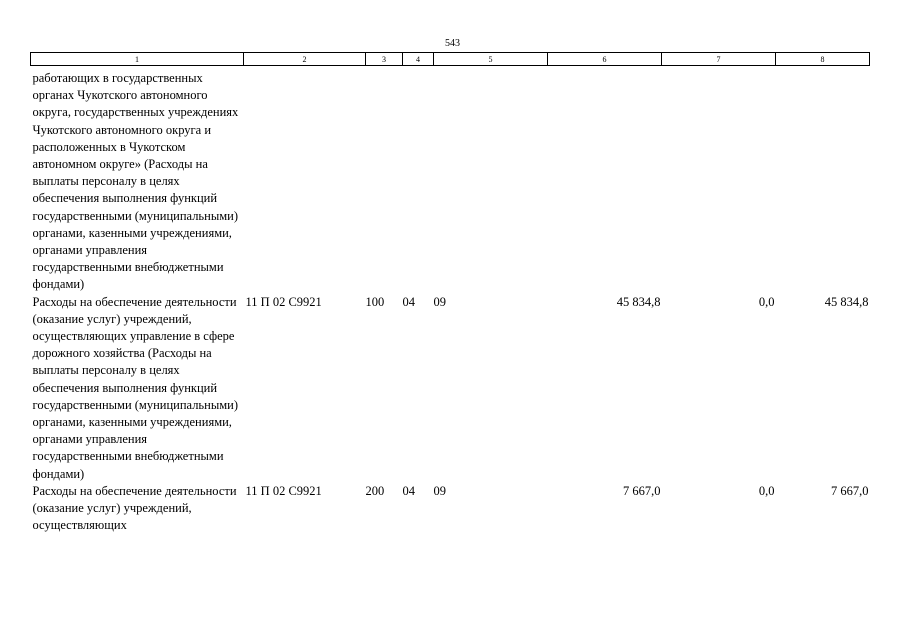  What do you see at coordinates (418, 59) in the screenshot?
I see `col-header-4: 4` at bounding box center [418, 59].